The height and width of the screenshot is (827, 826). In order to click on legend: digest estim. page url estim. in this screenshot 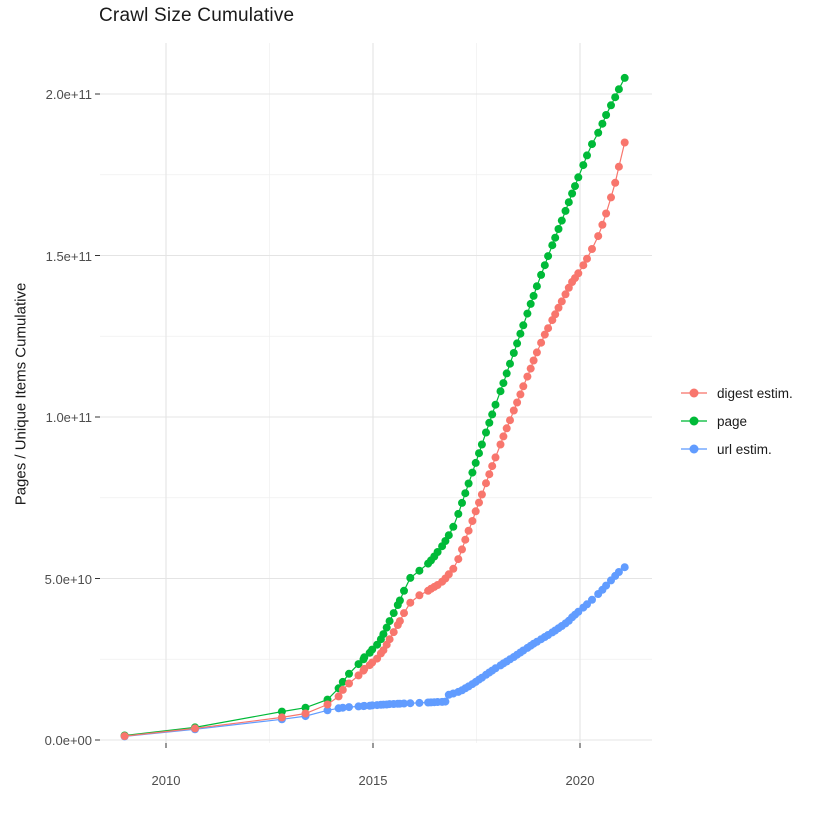, I will do `click(737, 421)`.